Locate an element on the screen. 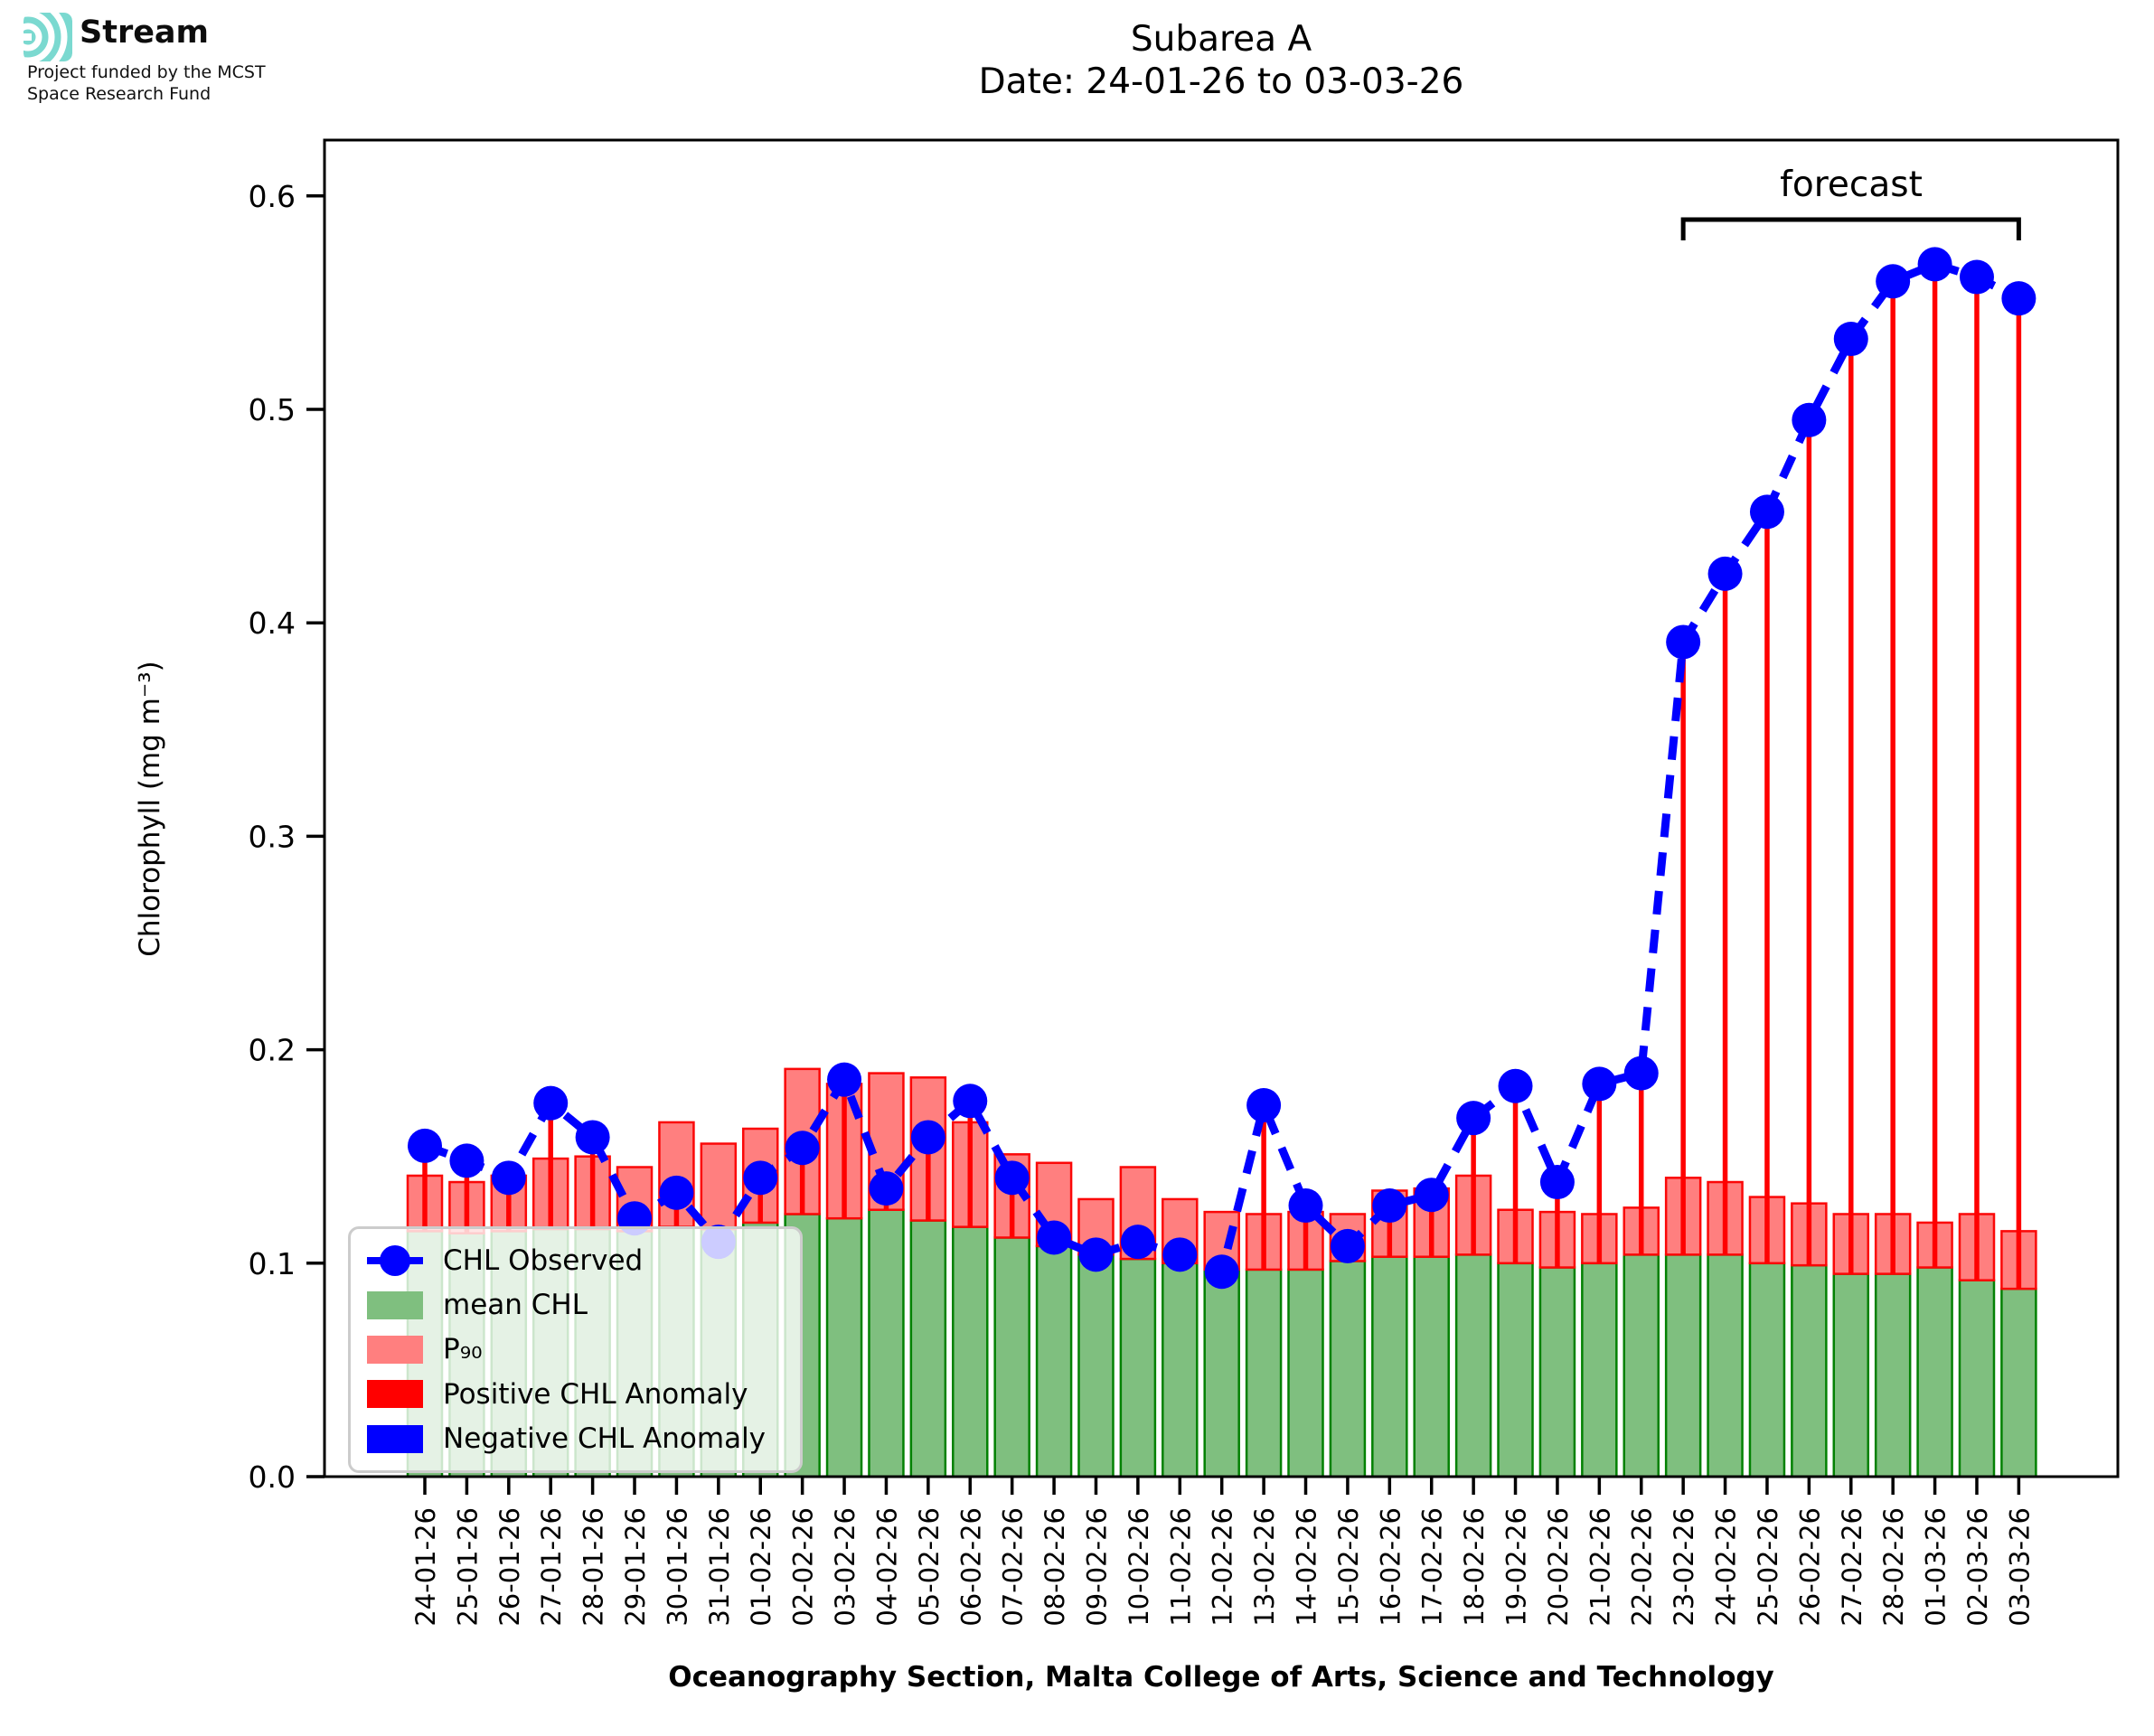 Image resolution: width=2154 pixels, height=1736 pixels. x-tick-label: 12-02-26 is located at coordinates (1223, 1567).